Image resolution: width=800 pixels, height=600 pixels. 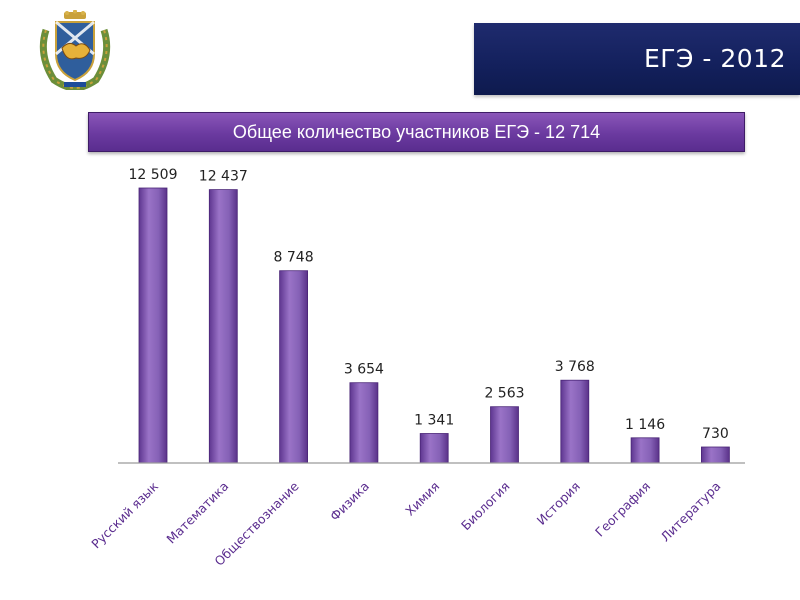 What do you see at coordinates (294, 258) in the screenshot?
I see `data-label: 8 748` at bounding box center [294, 258].